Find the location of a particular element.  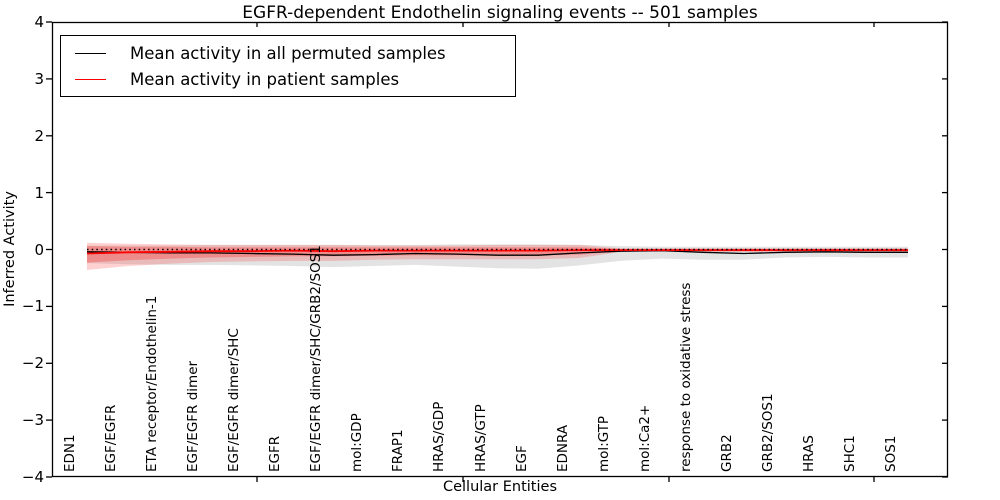

x-category-label: HRAS/GDP is located at coordinates (439, 436).